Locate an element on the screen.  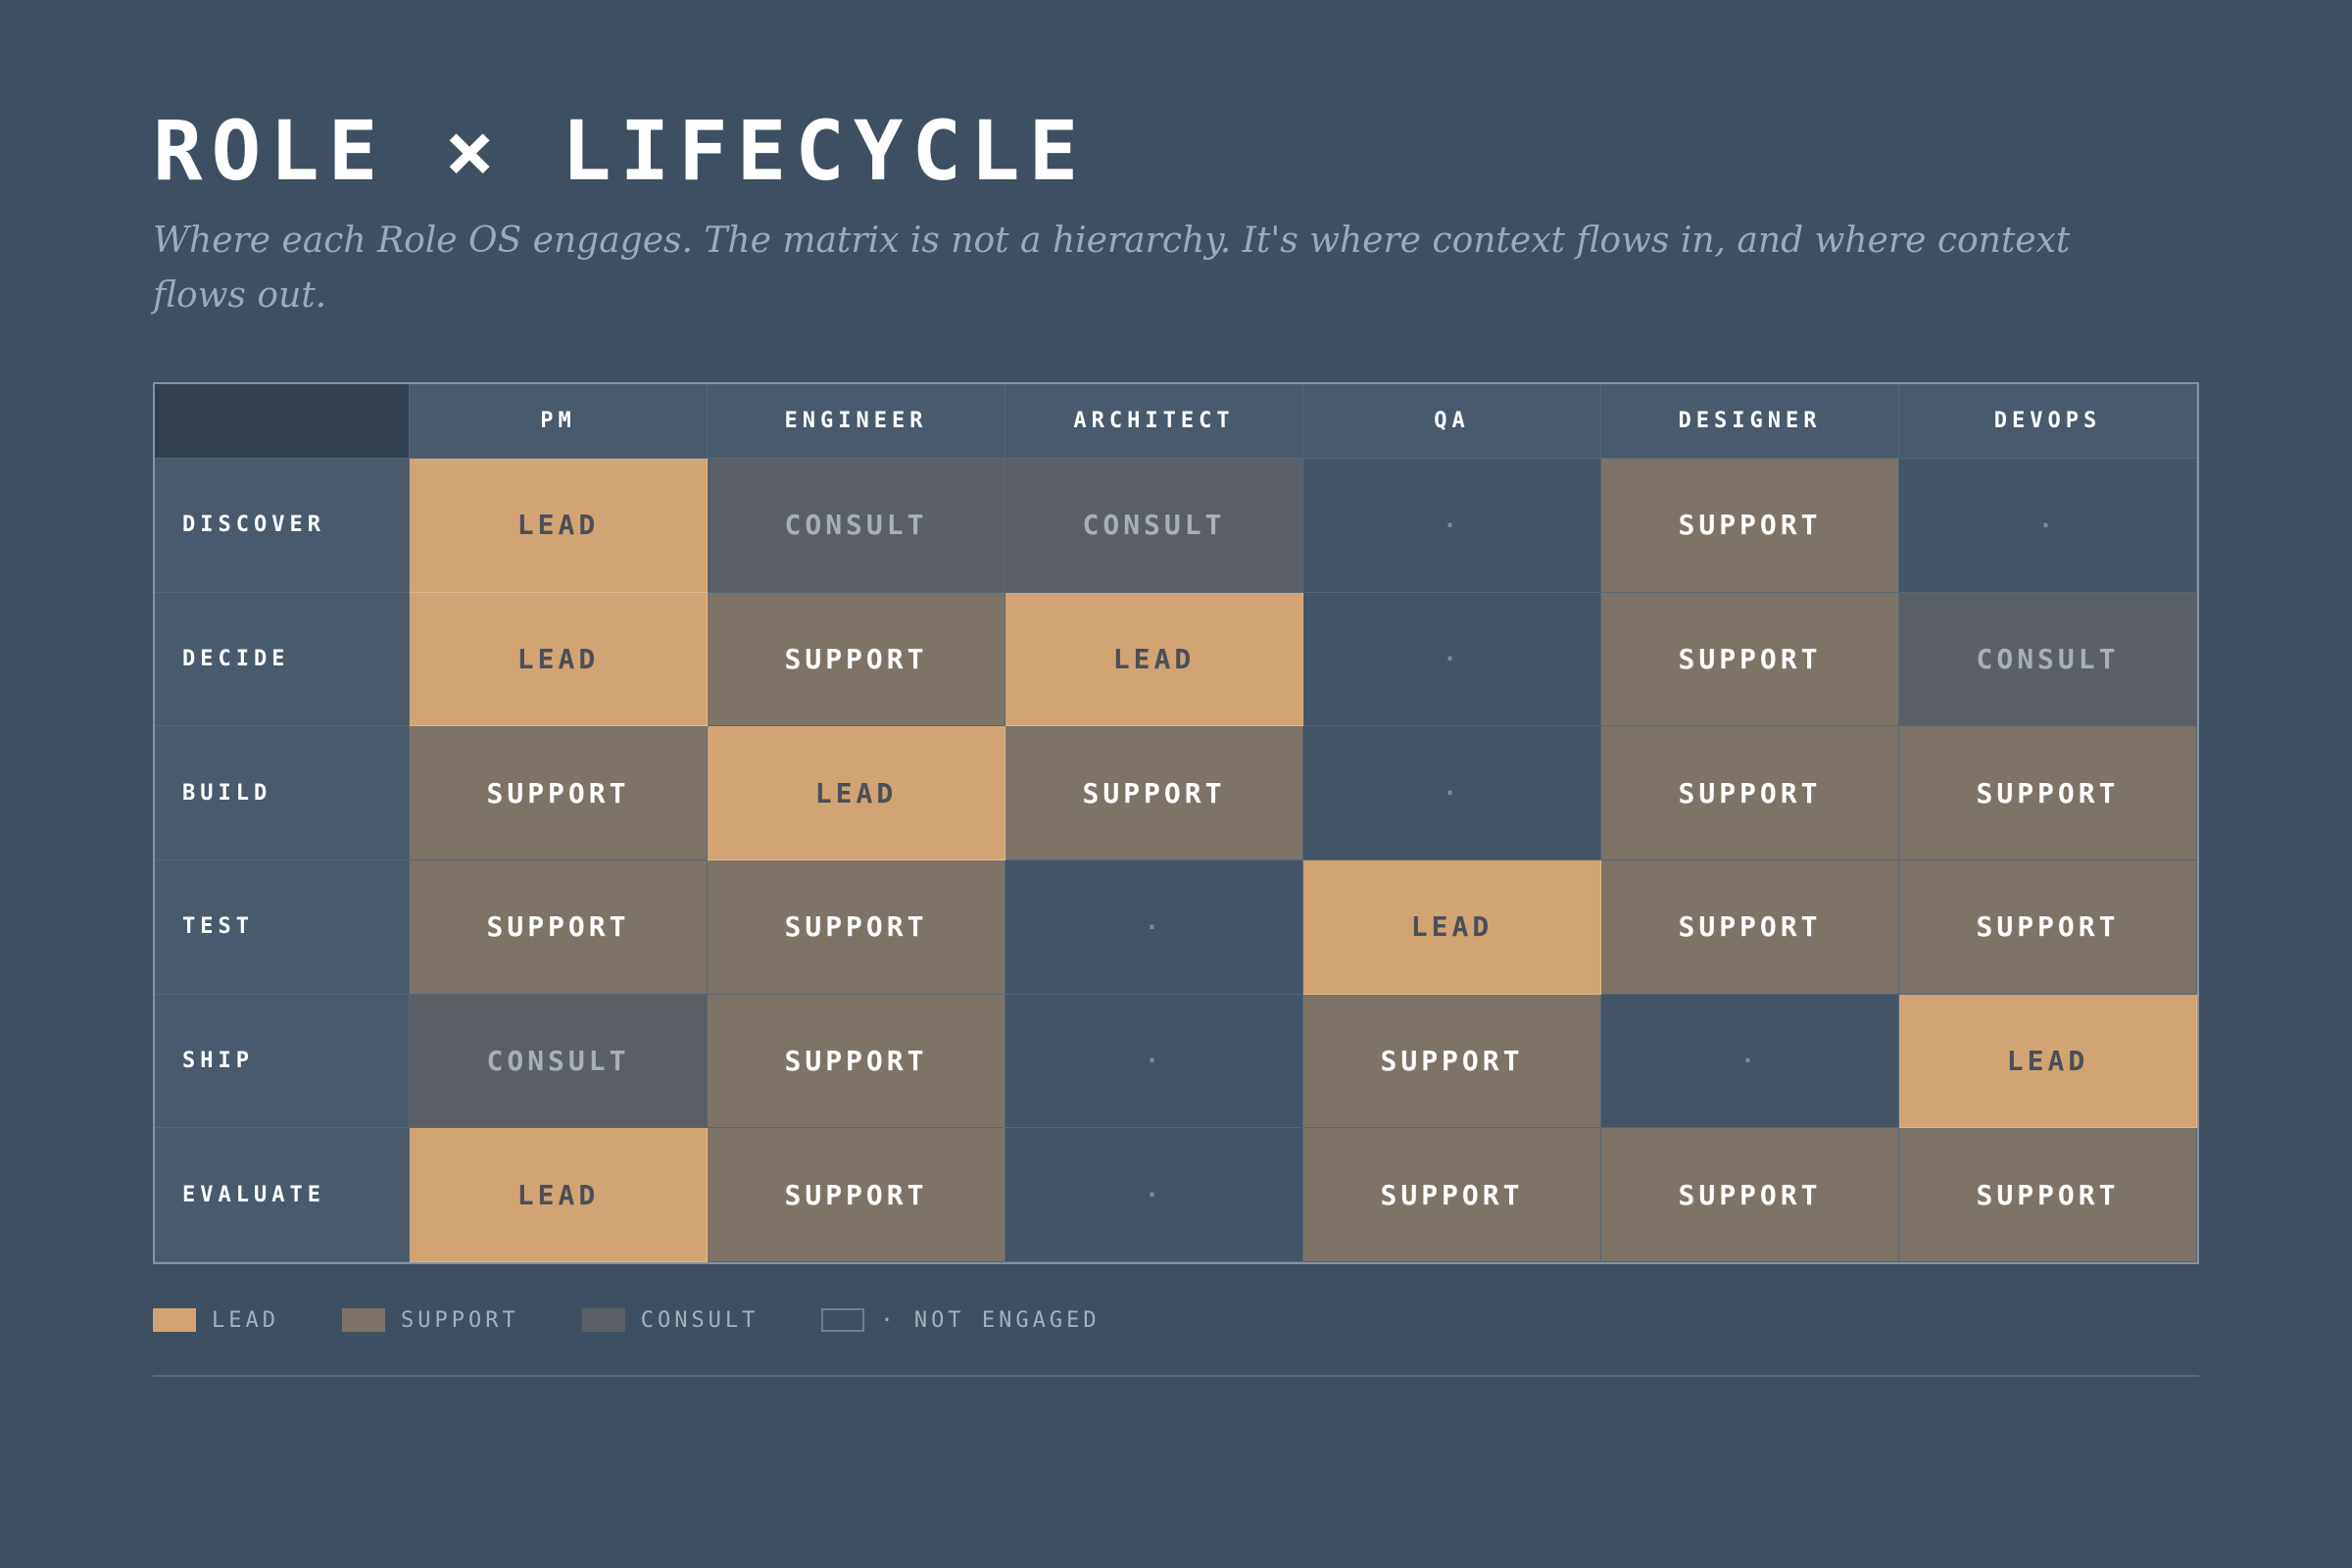
matrix-cell-decide-qa: · is located at coordinates (1452, 659).